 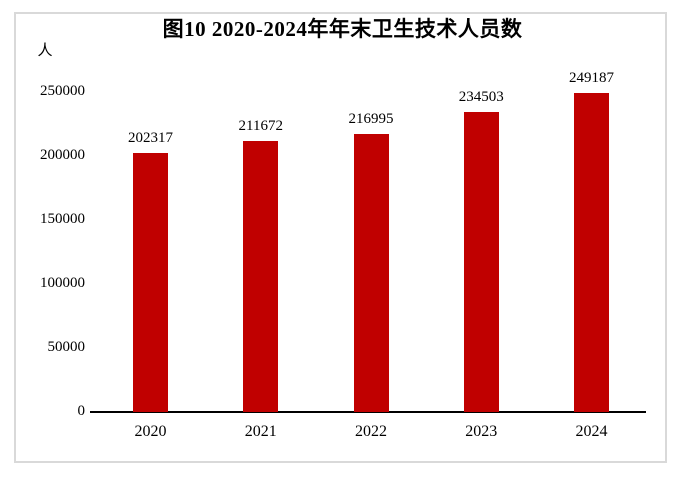 What do you see at coordinates (62, 219) in the screenshot?
I see `y-axis-tick-label: 150000` at bounding box center [62, 219].